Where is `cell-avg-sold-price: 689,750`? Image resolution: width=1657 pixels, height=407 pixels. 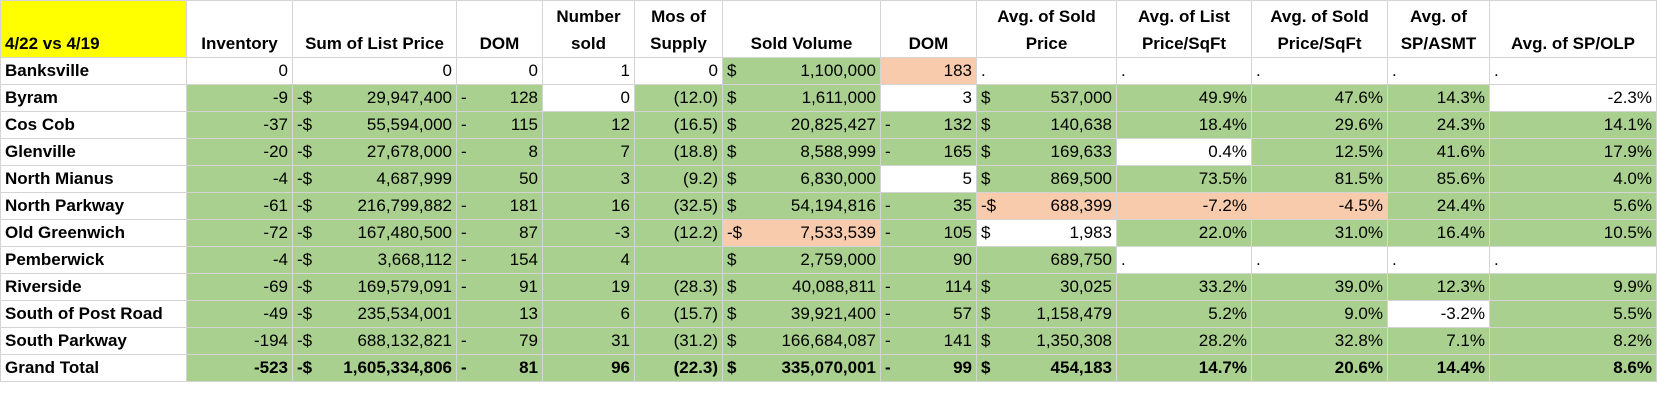
cell-avg-sold-price: 689,750 is located at coordinates (1046, 260).